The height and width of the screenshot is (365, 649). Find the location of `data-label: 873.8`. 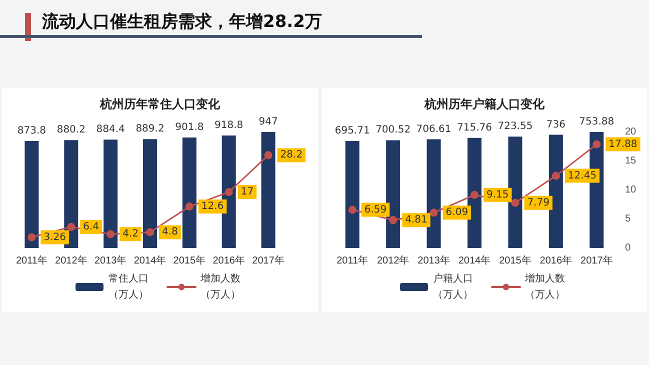

data-label: 873.8 is located at coordinates (31, 130).